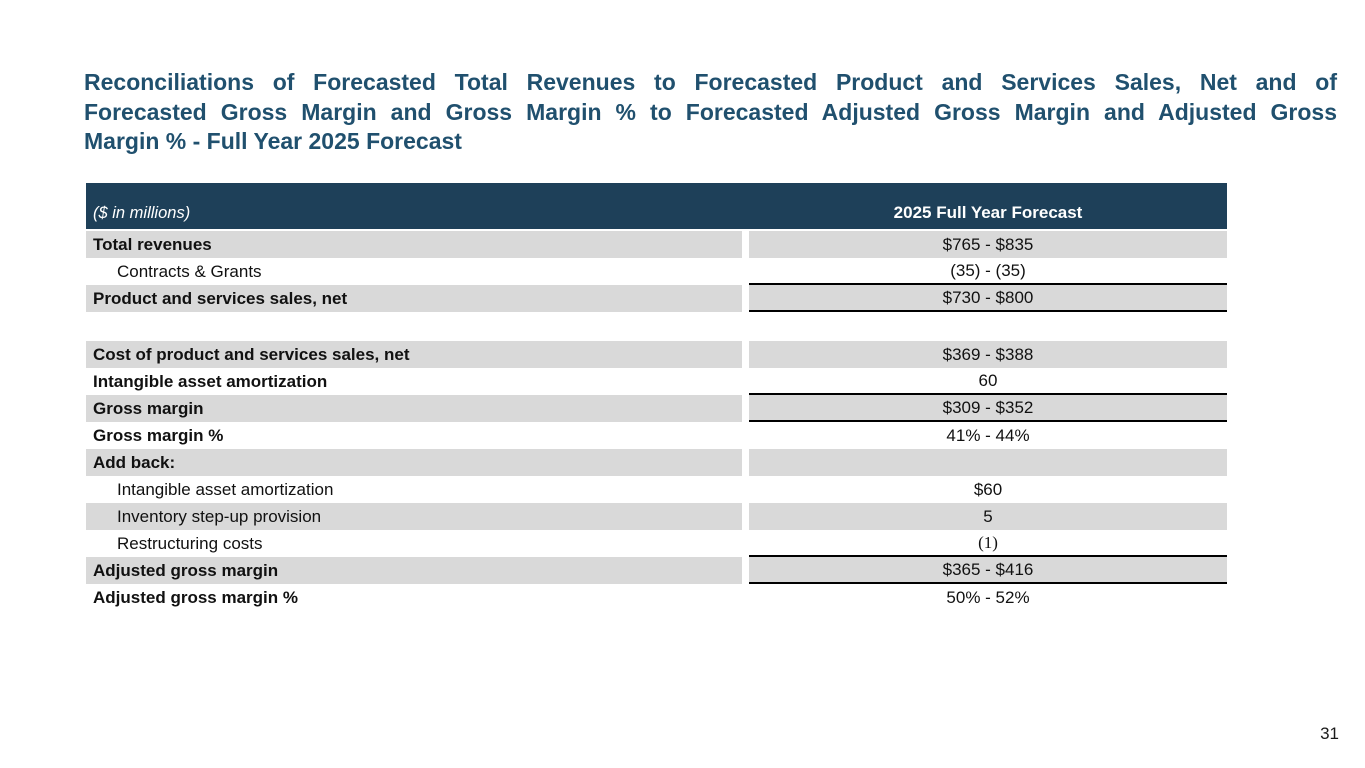 The width and height of the screenshot is (1365, 768). I want to click on table-row: Total revenues $765 - $835, so click(656, 244).